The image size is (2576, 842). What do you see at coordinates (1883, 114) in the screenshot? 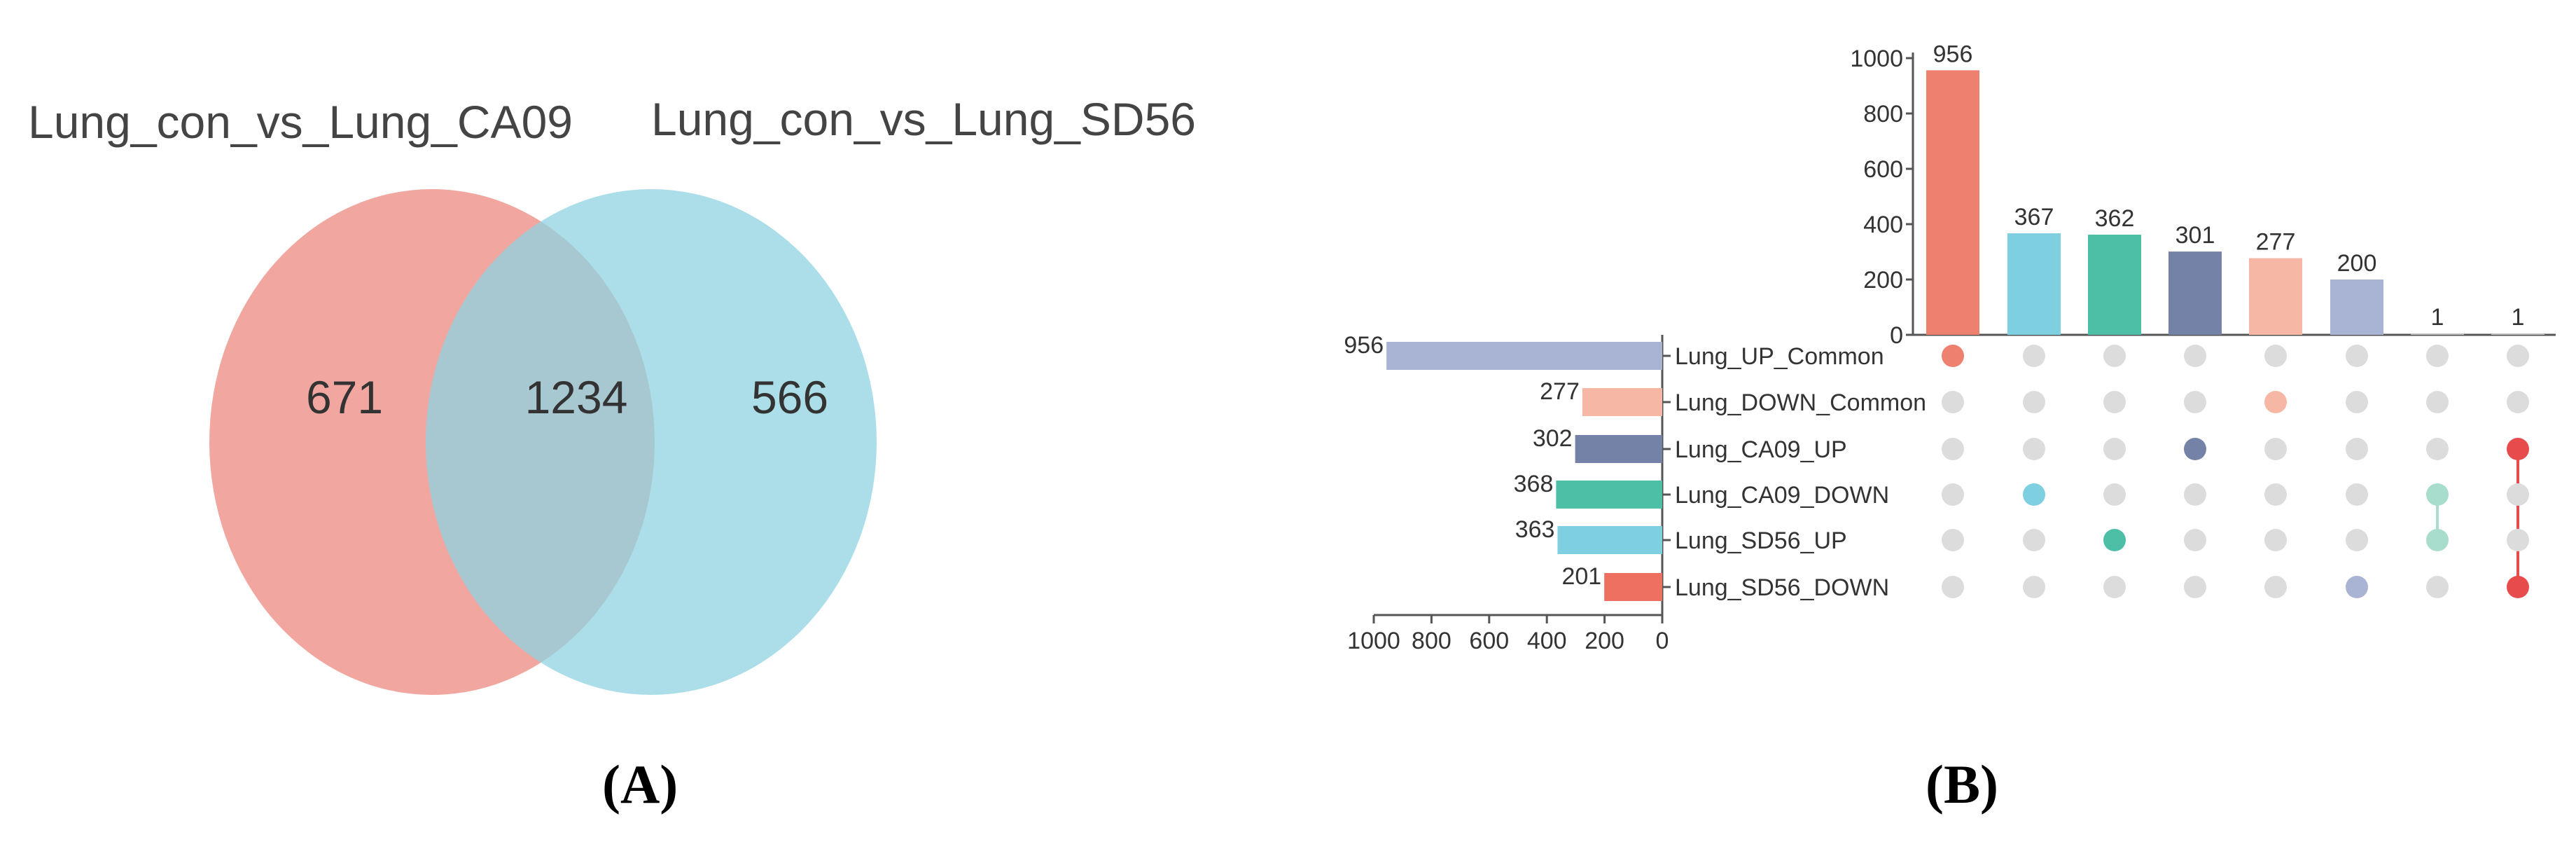
I see `intersection-y-tick-label: 800` at bounding box center [1883, 114].